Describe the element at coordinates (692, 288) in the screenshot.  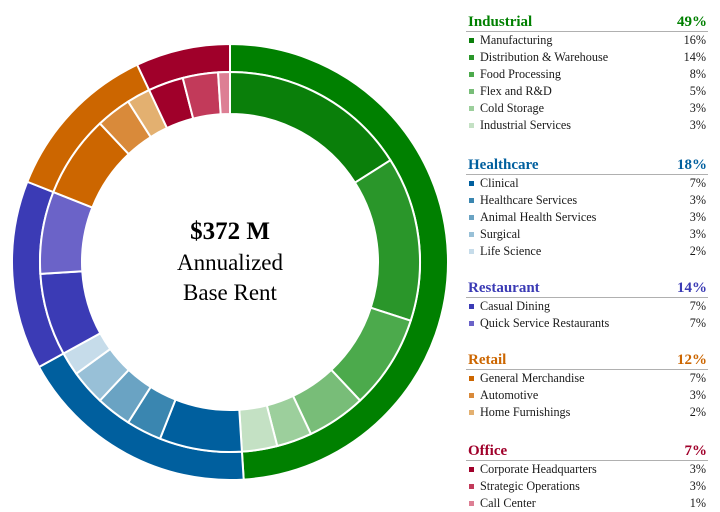
I see `legend-group-percent: 14%` at that location.